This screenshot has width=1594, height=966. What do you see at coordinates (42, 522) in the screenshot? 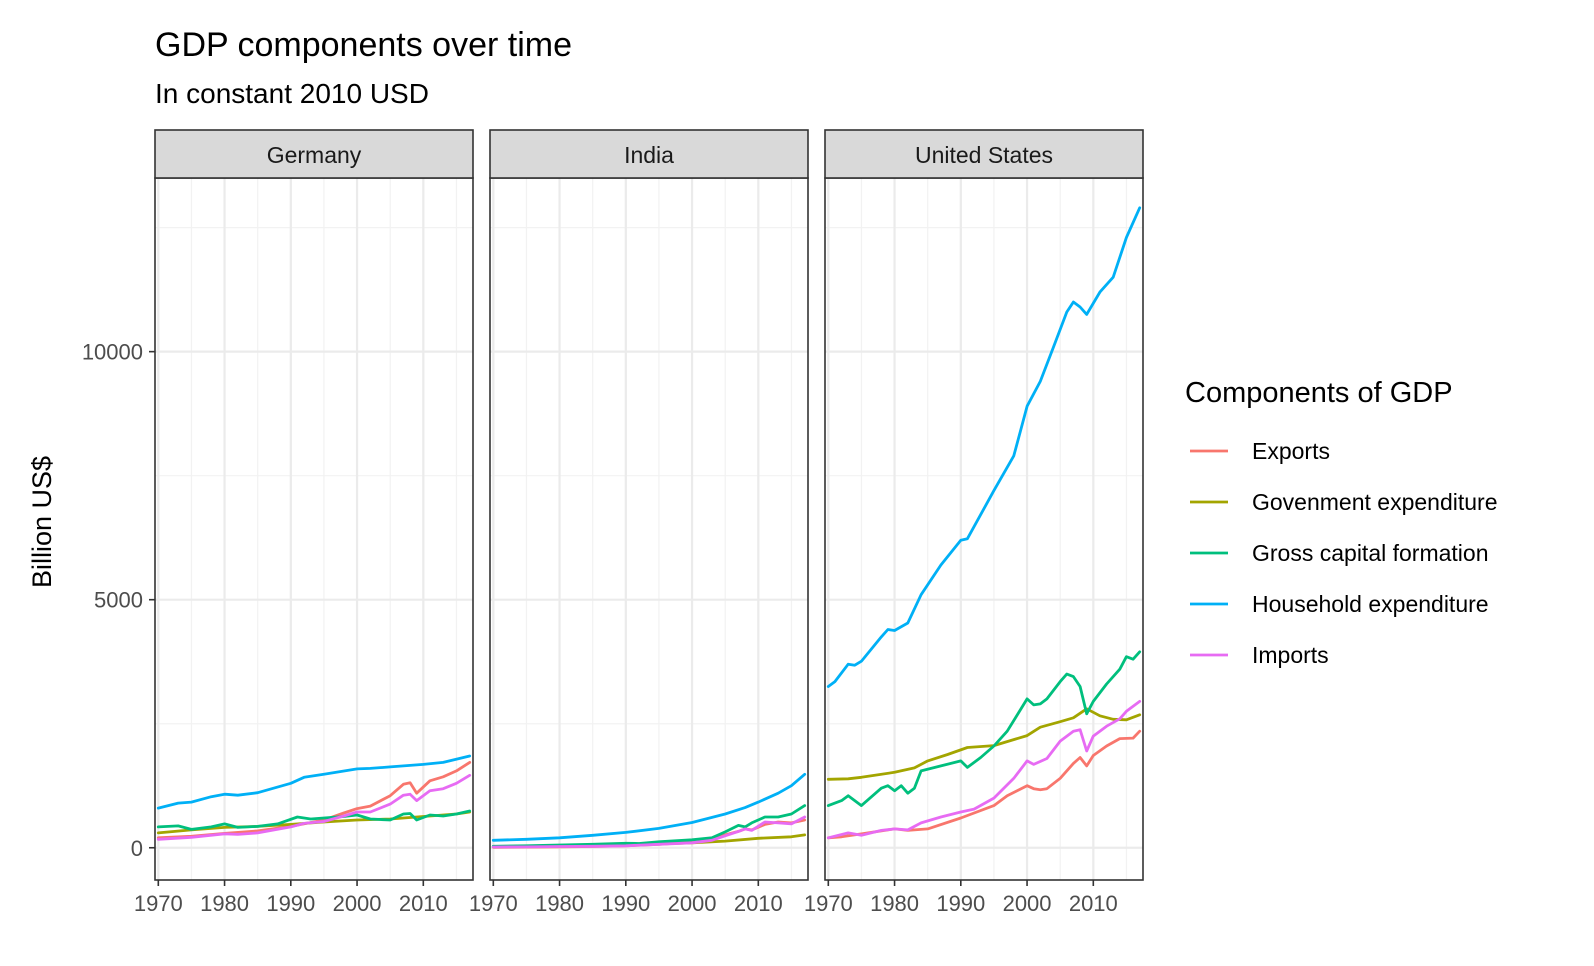
I see `y-axis-title: Billion US$` at bounding box center [42, 522].